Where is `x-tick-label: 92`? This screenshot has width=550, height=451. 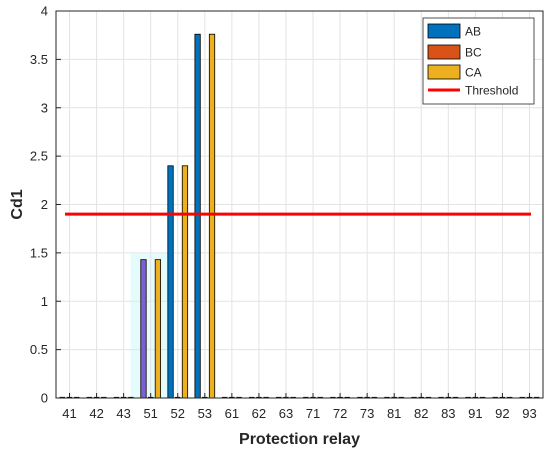
x-tick-label: 92 is located at coordinates (502, 413).